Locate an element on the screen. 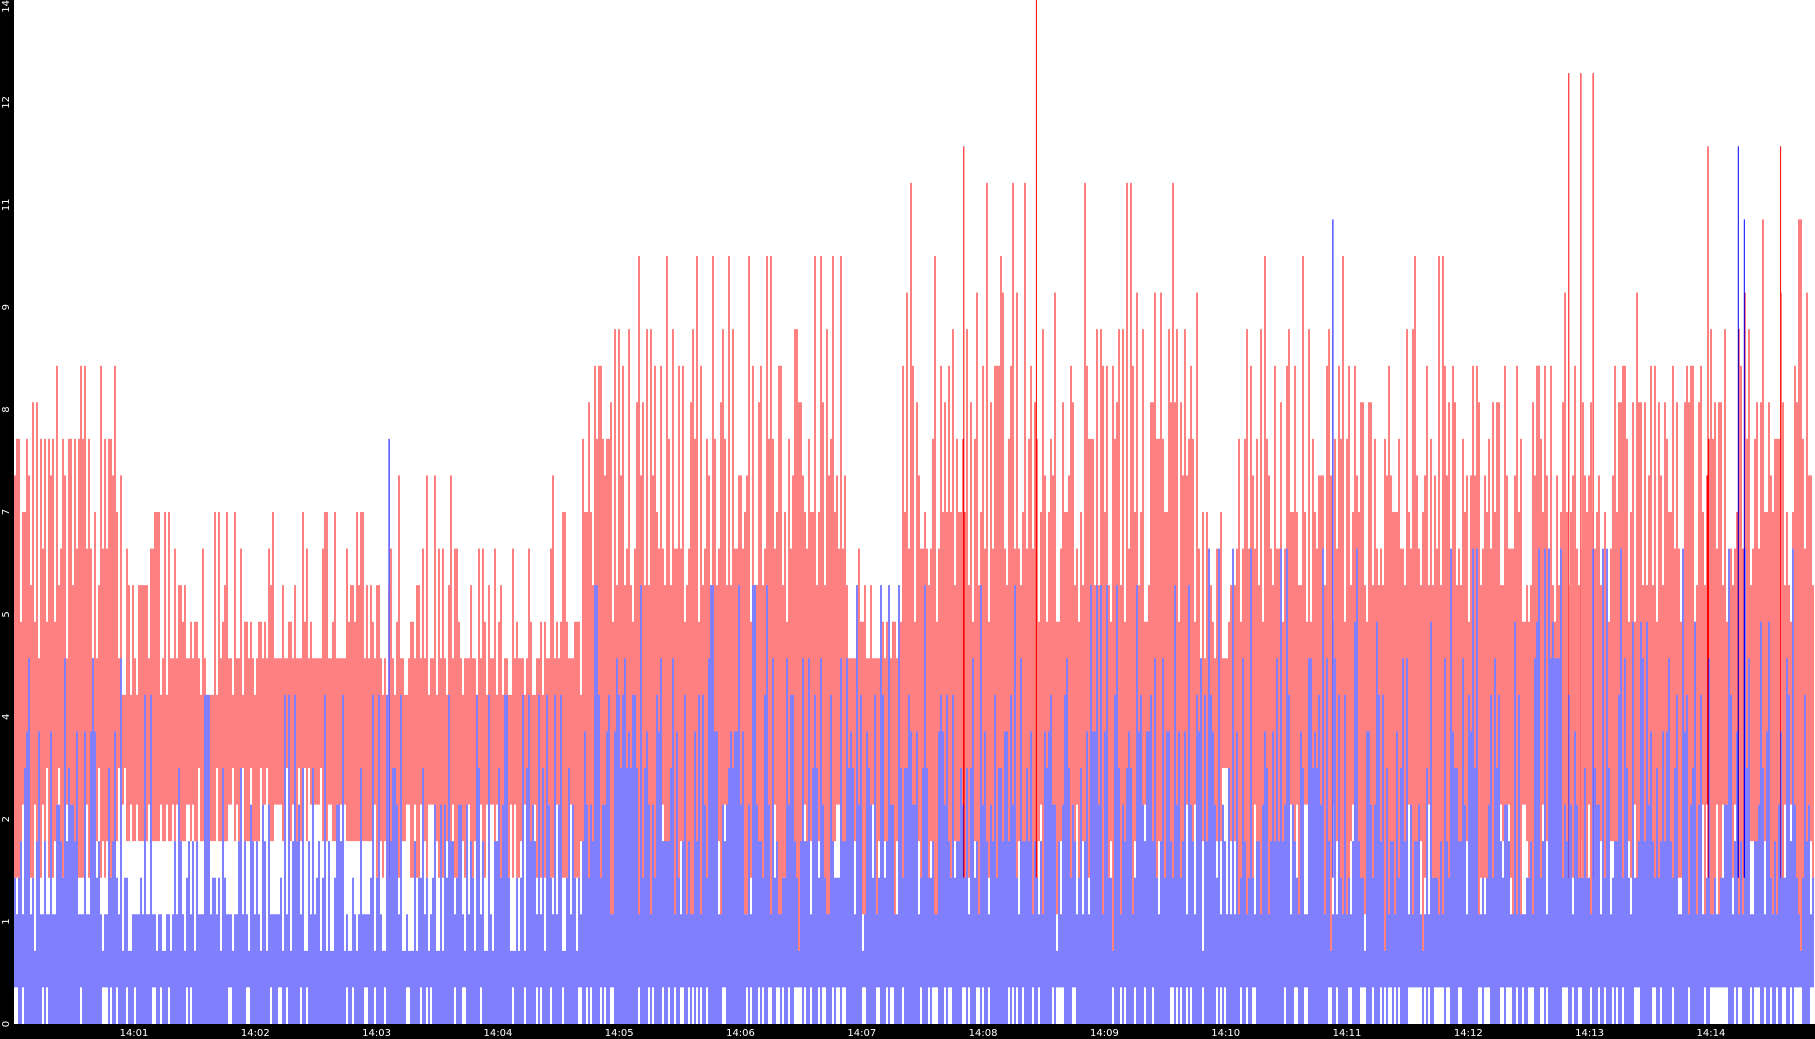 The height and width of the screenshot is (1039, 1815). x-tick-label: 14:10 is located at coordinates (1225, 1033).